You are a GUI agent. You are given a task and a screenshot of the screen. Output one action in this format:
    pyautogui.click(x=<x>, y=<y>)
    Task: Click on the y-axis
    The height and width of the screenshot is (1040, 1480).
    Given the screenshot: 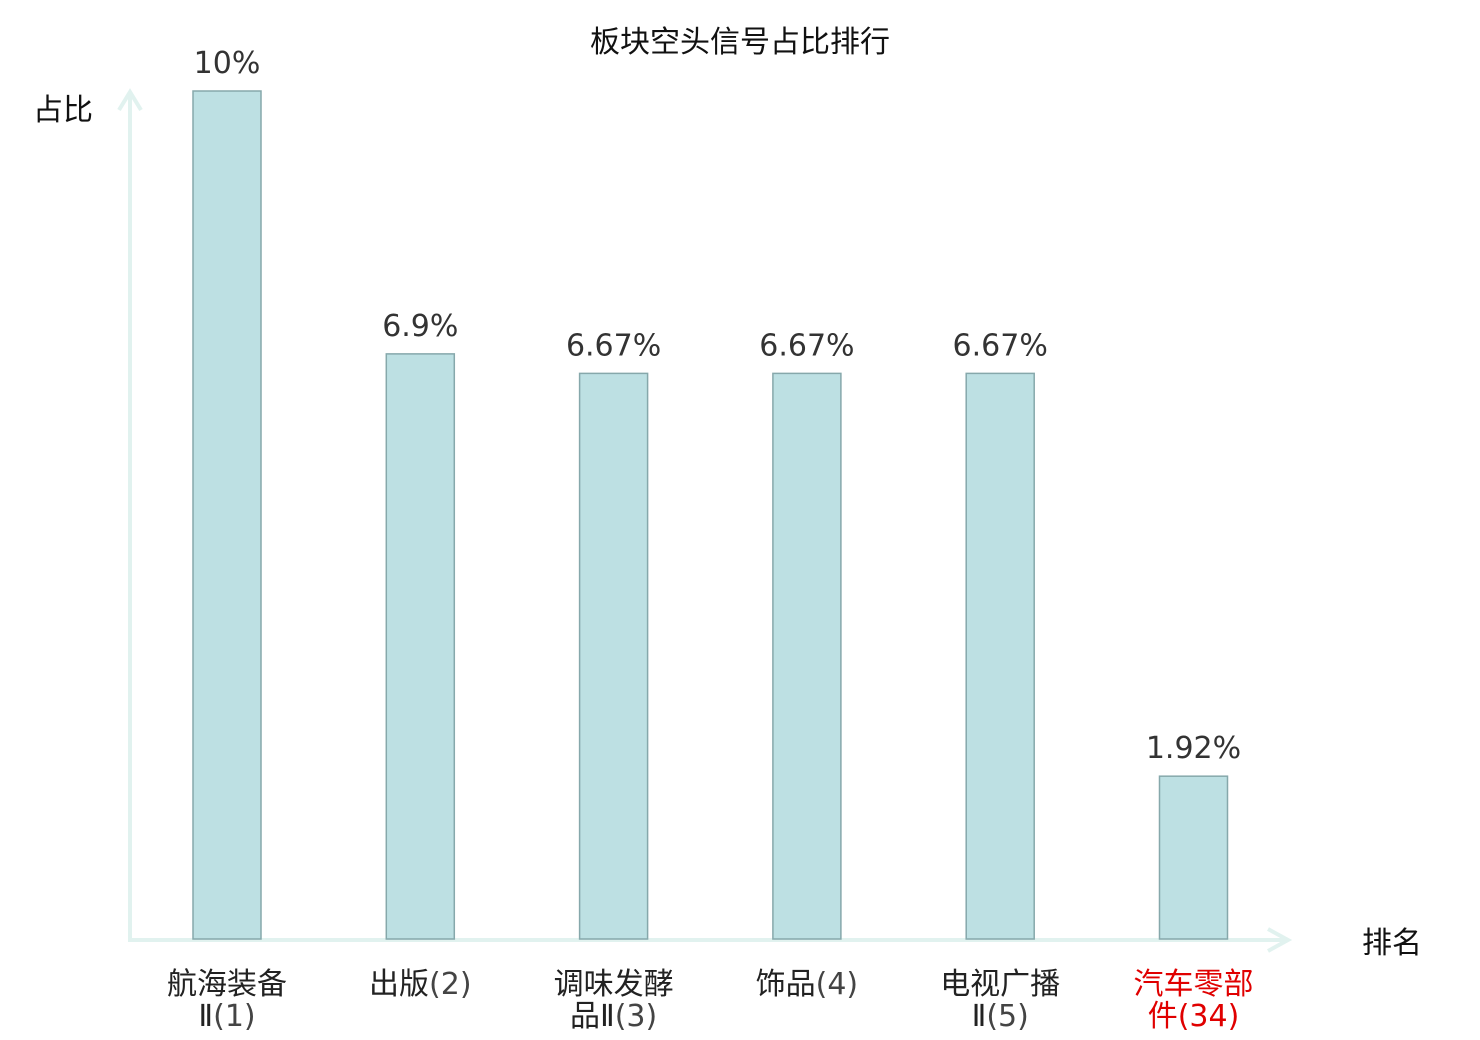 What is the action you would take?
    pyautogui.click(x=130, y=514)
    